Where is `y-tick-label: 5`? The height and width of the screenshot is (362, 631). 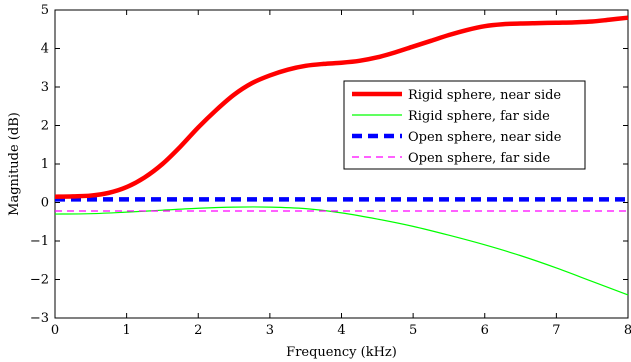
y-tick-label: 5 is located at coordinates (45, 10).